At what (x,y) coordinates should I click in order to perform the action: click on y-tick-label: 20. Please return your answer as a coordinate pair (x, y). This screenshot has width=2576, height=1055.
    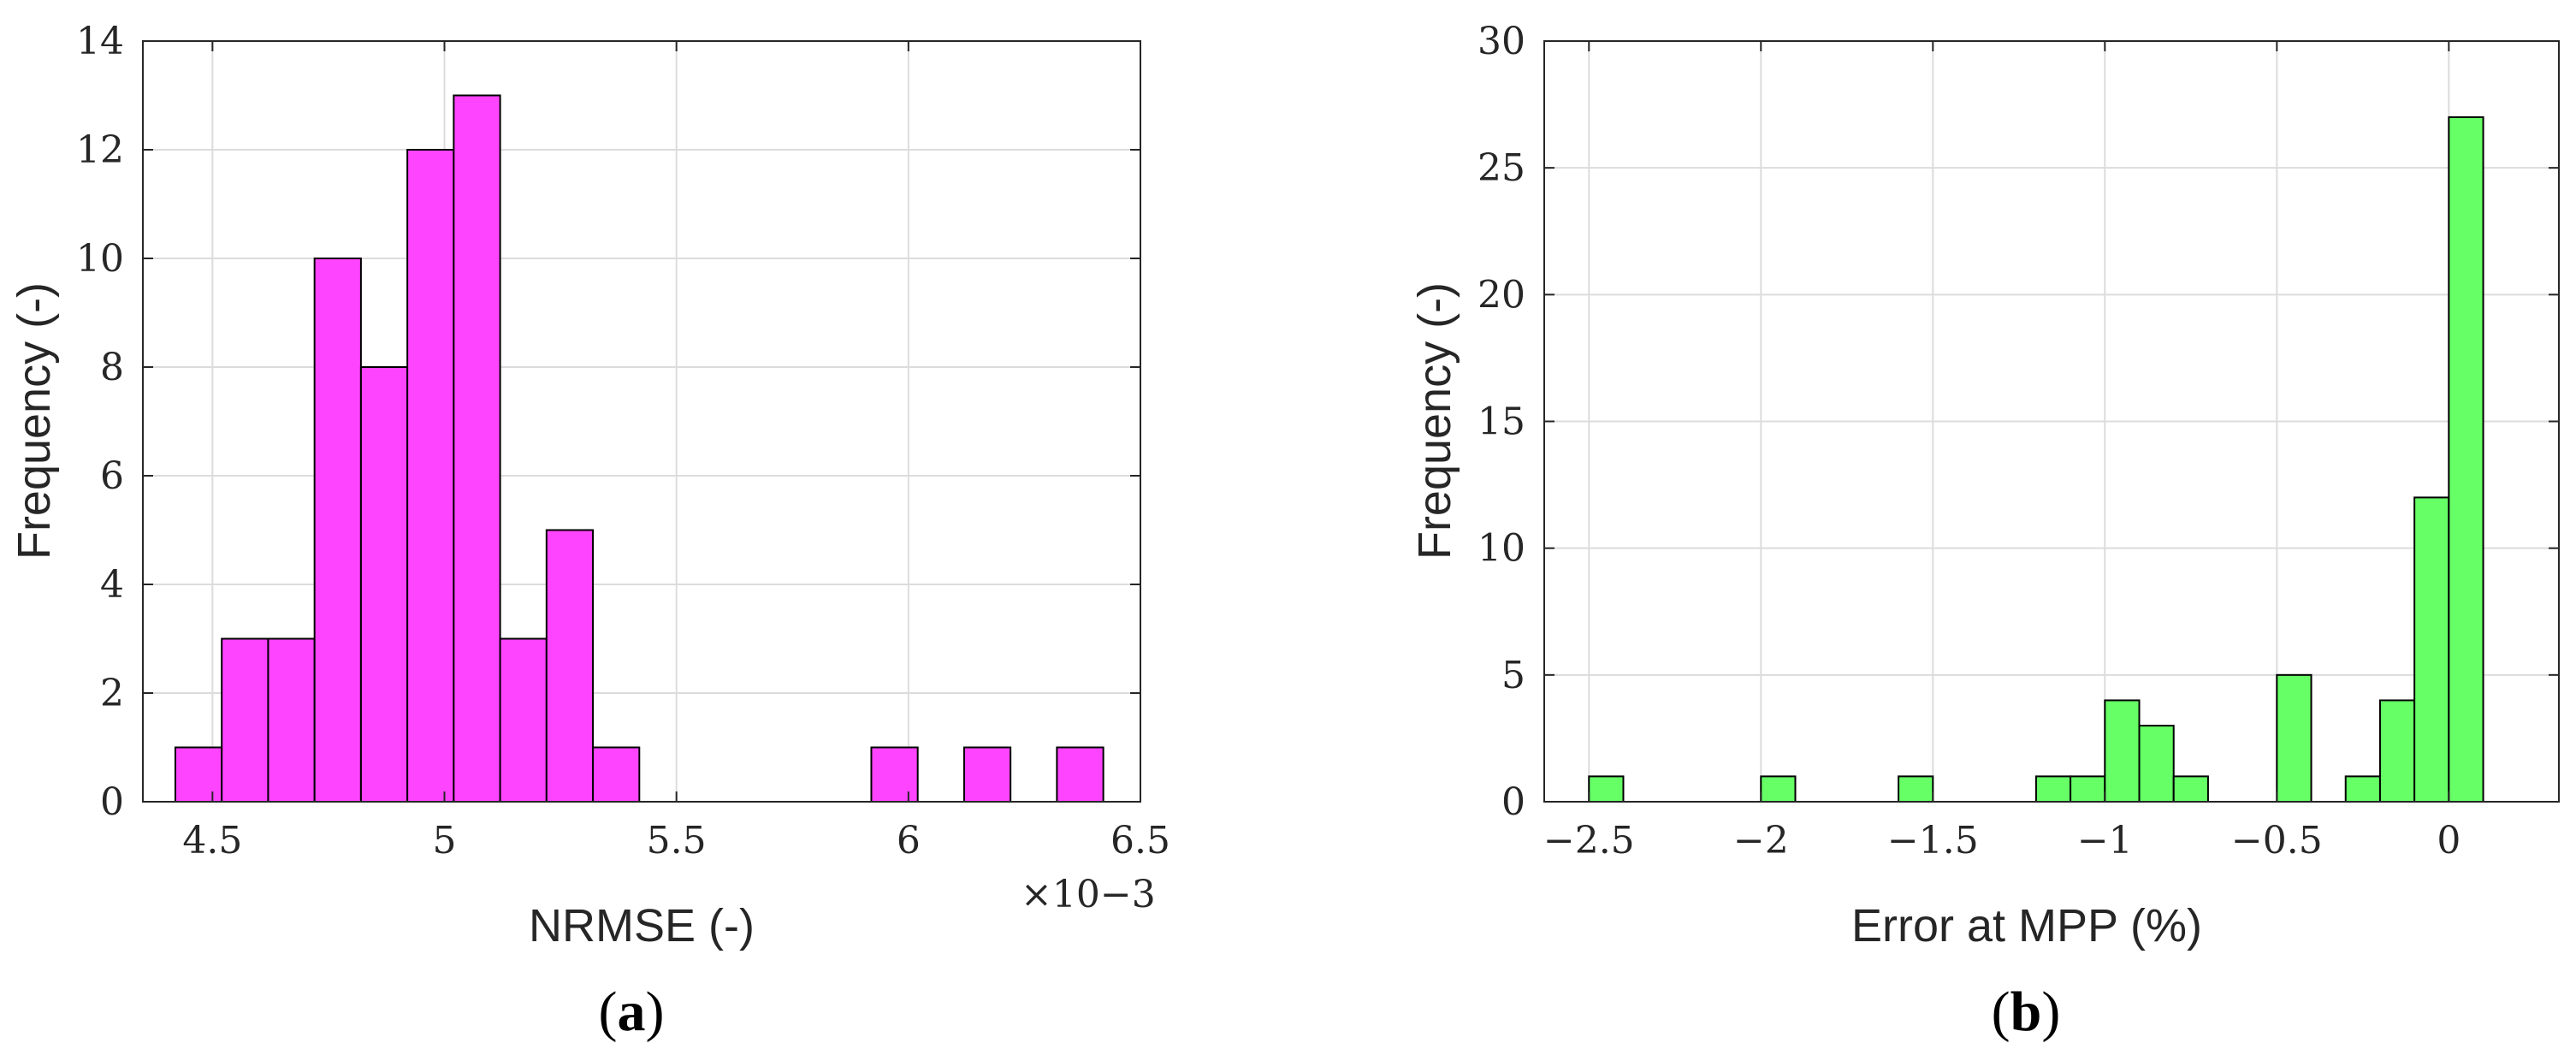
    Looking at the image, I should click on (1501, 295).